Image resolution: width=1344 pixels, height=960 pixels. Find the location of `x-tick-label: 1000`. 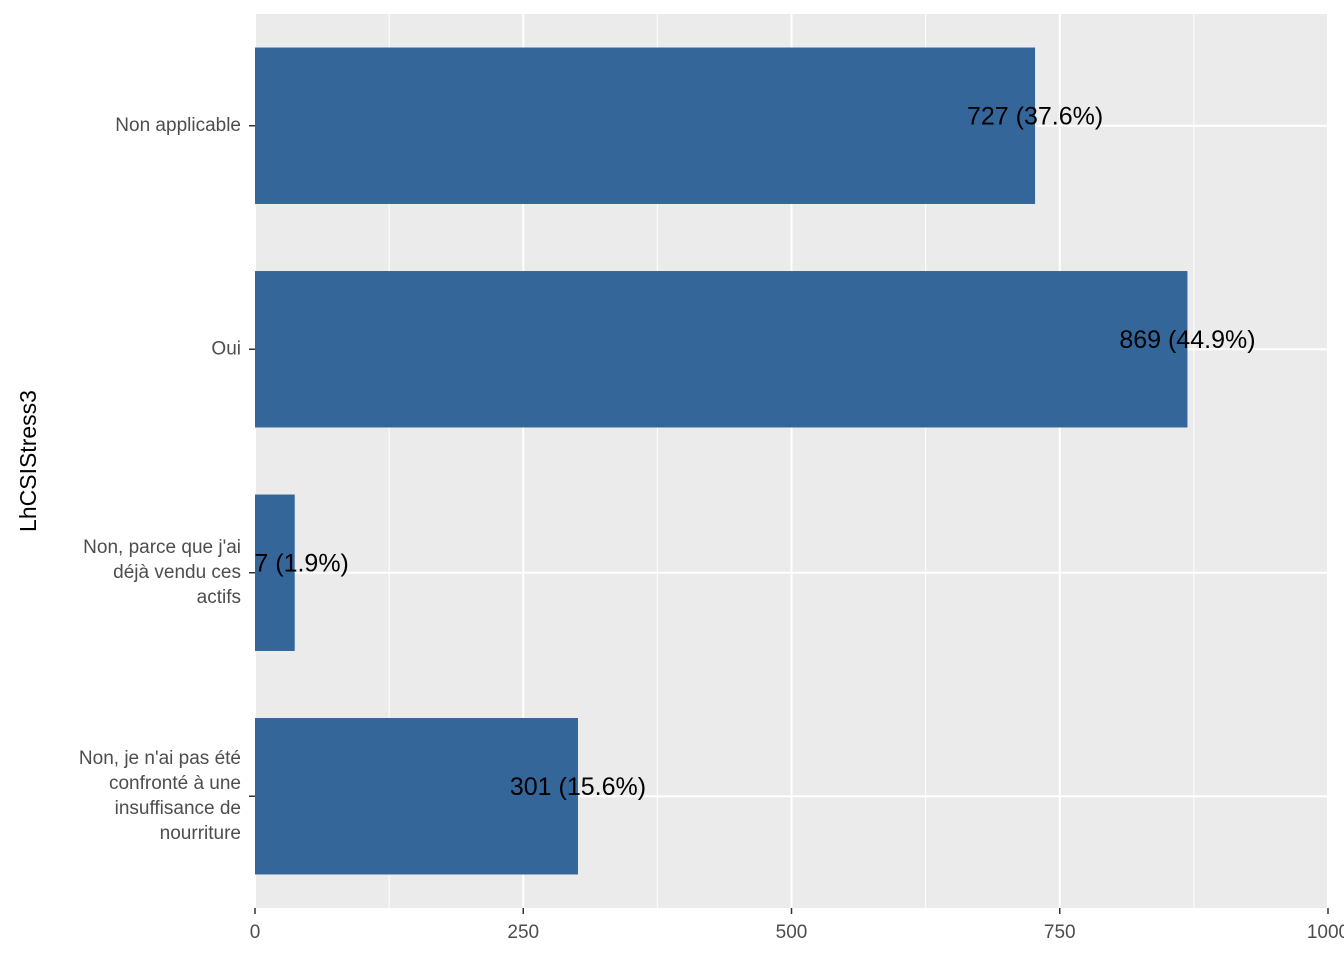

x-tick-label: 1000 is located at coordinates (1325, 932).